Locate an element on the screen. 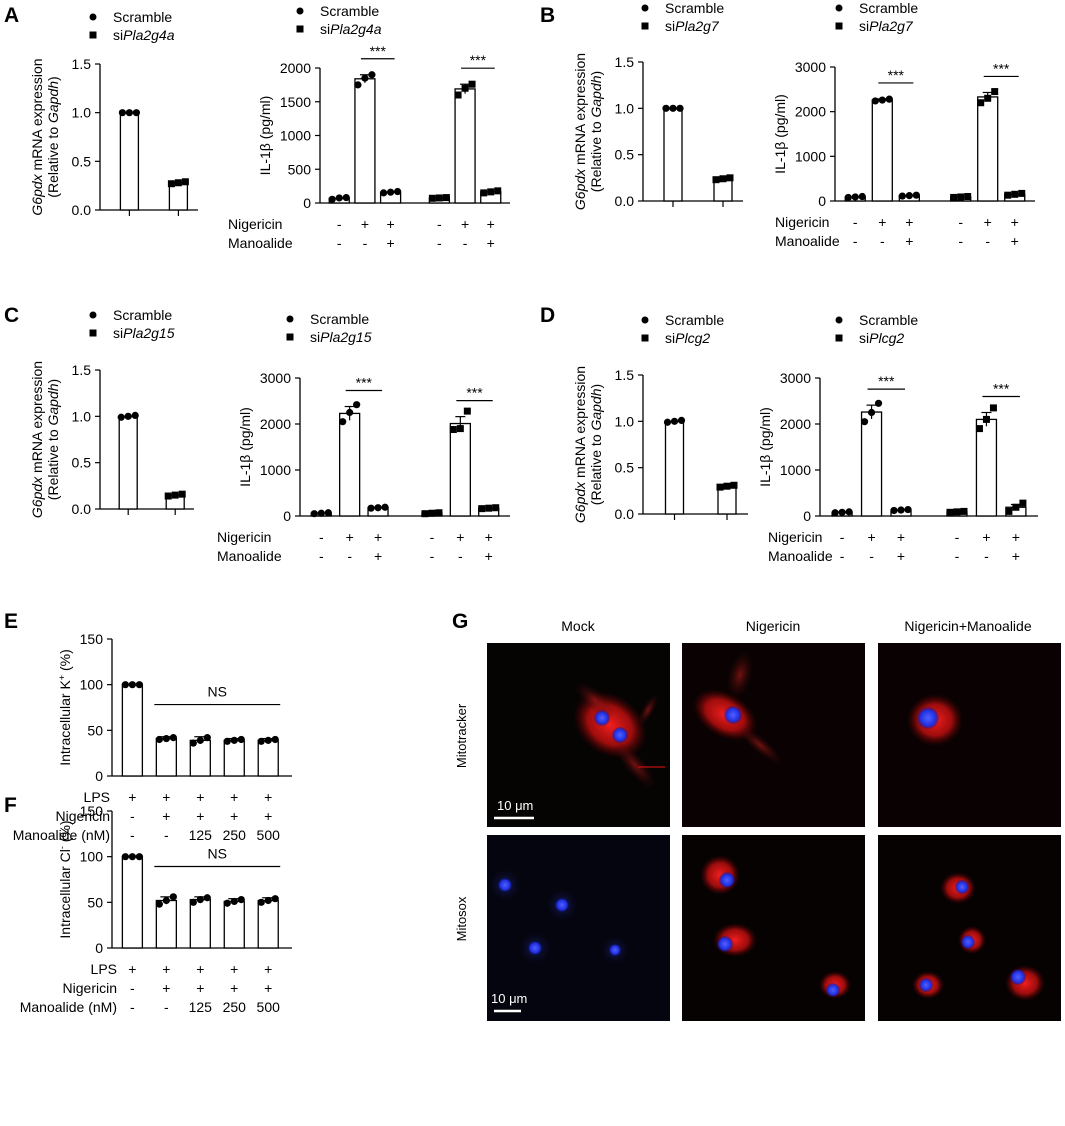 Image resolution: width=1065 pixels, height=1126 pixels. bar-scramble is located at coordinates (674, 467).